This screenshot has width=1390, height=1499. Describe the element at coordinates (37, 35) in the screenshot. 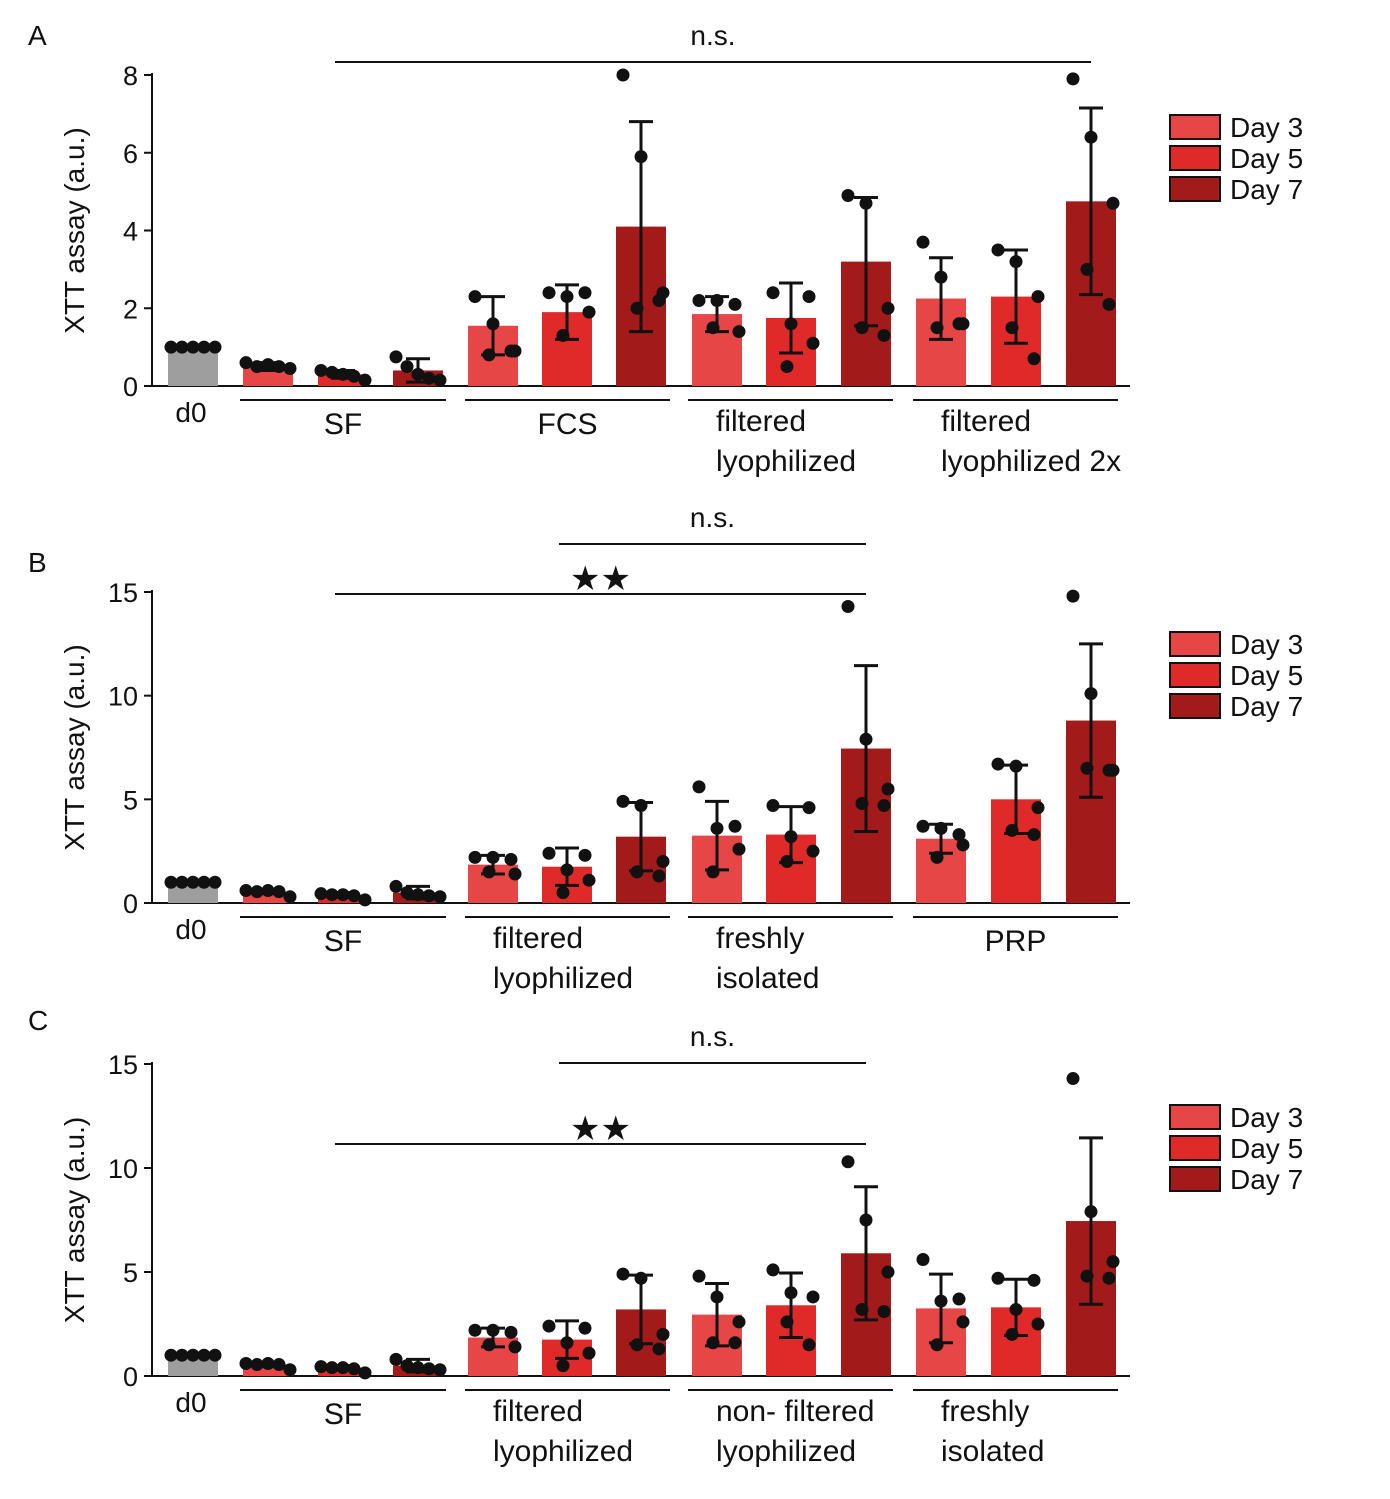

I see `panel-letter: A` at that location.